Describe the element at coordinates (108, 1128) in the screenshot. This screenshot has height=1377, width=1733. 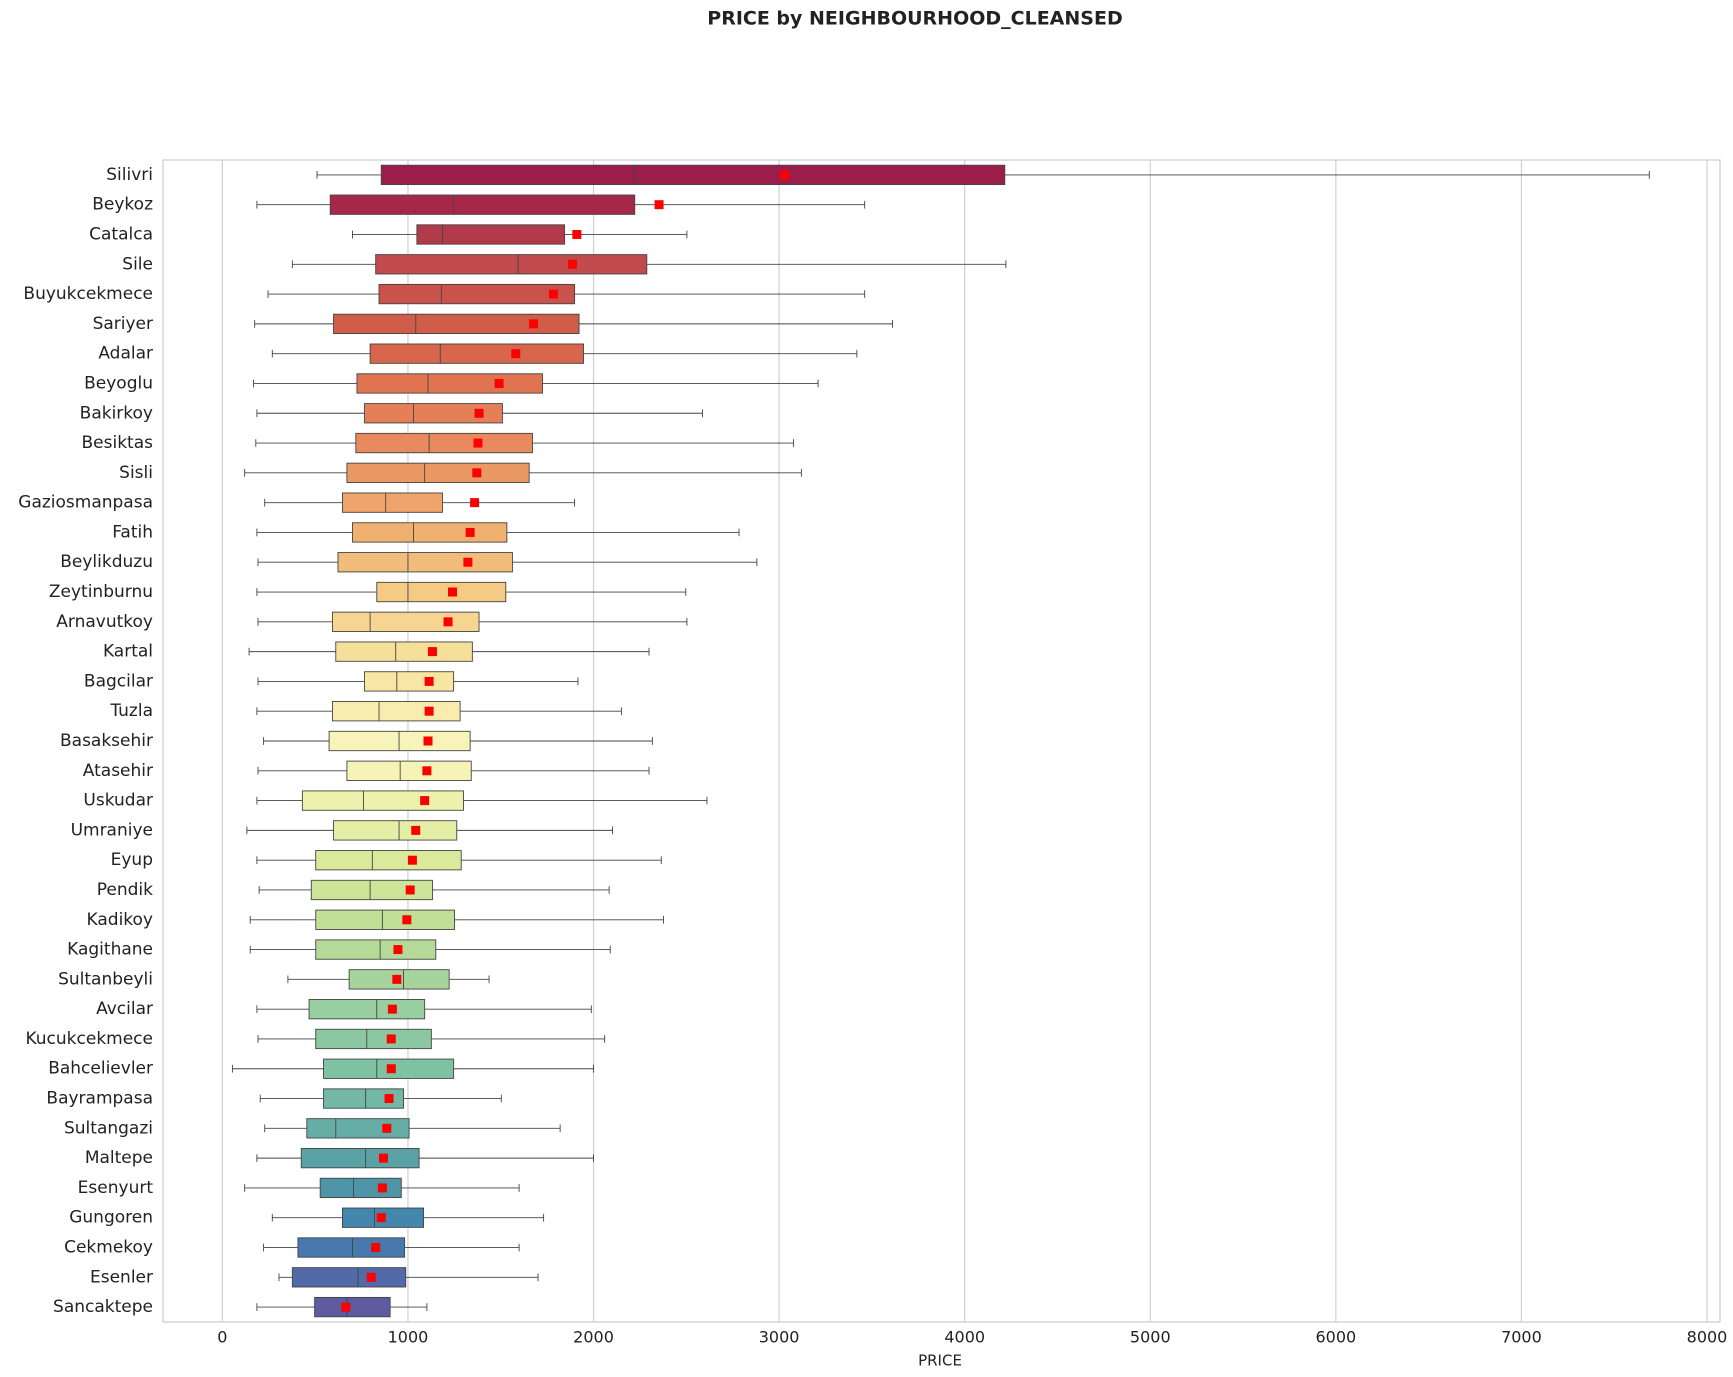
I see `y-tick-label: Sultangazi` at that location.